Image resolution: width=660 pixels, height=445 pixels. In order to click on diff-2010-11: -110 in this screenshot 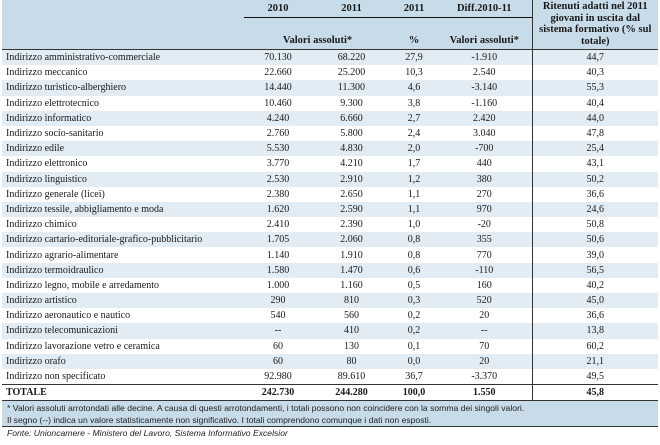, I will do `click(485, 270)`.